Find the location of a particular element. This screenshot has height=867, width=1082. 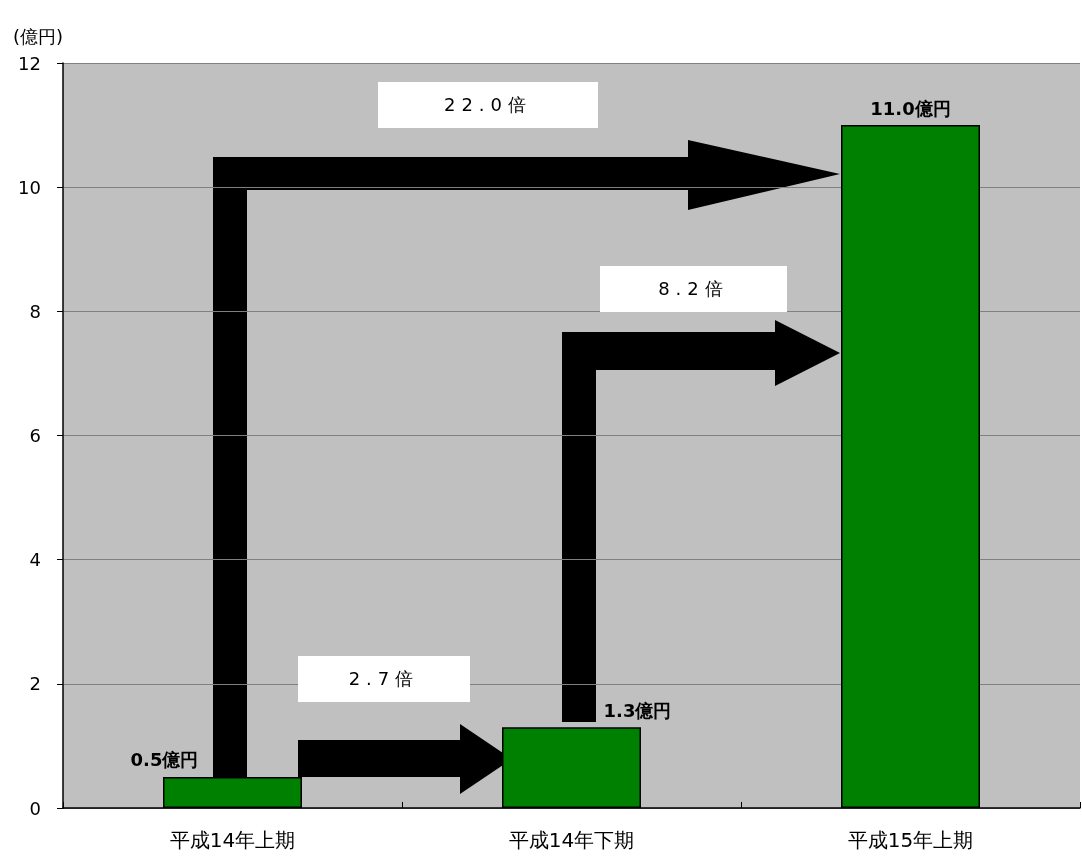

y-tick-label: 0 is located at coordinates (35, 808).